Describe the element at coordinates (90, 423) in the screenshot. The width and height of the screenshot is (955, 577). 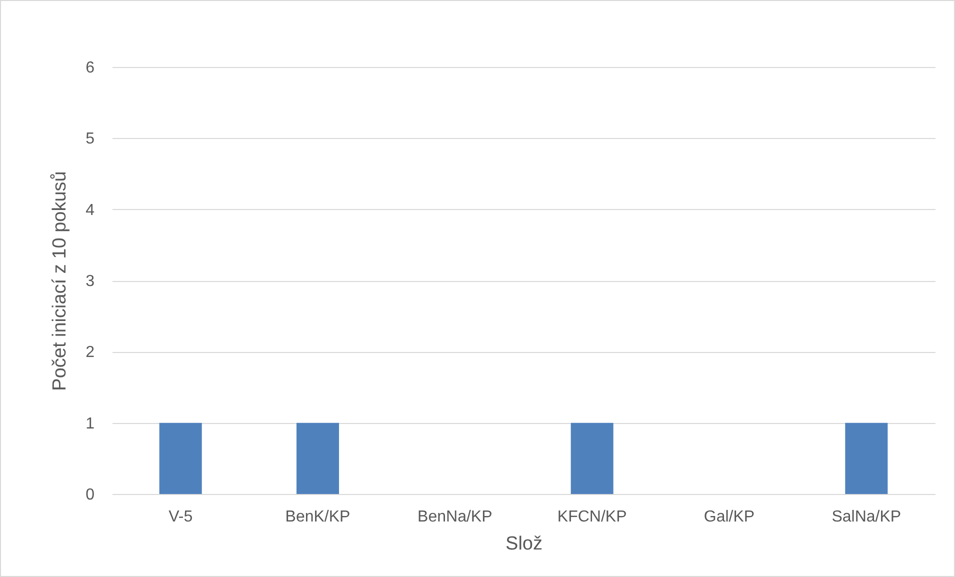
I see `y-tick-label: 1` at that location.